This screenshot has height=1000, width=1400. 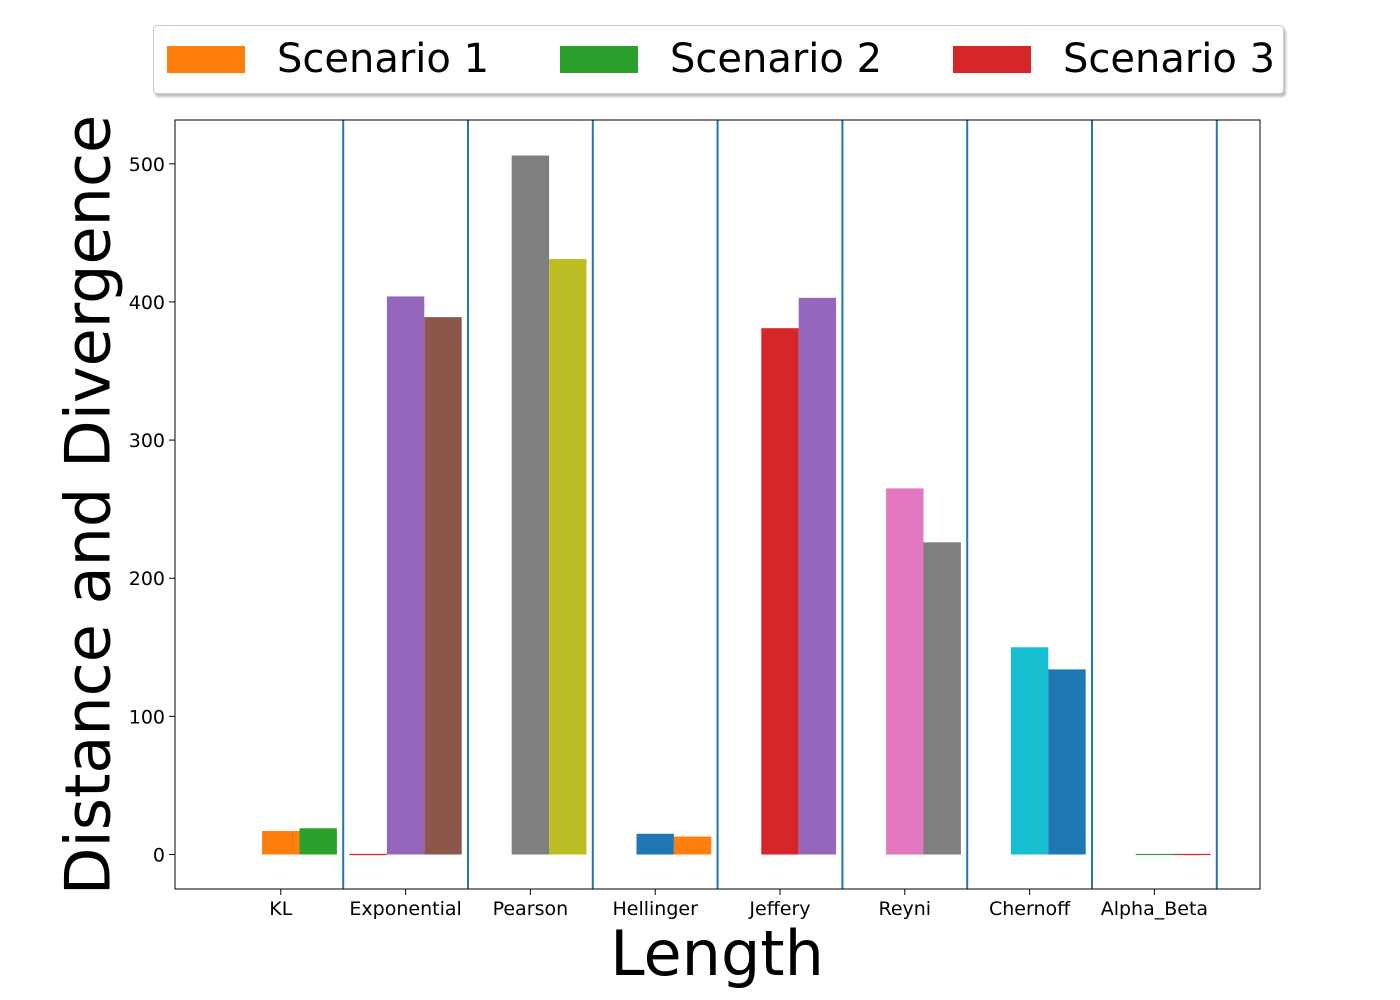 I want to click on x-tick-label: Exponential, so click(x=405, y=909).